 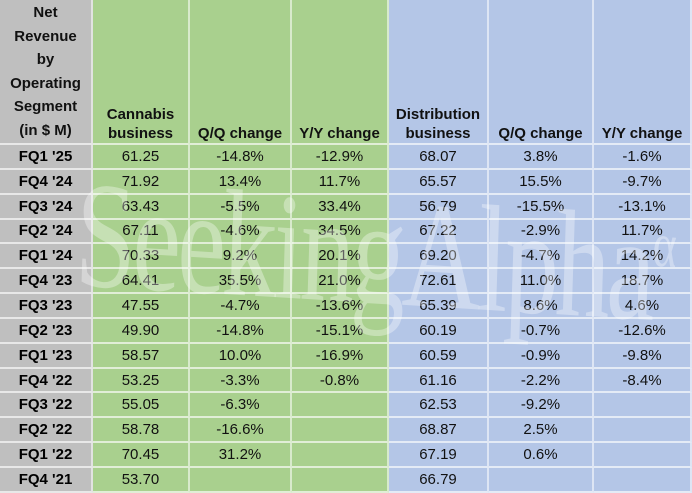 I want to click on data-cell: -13.1%, so click(x=643, y=207).